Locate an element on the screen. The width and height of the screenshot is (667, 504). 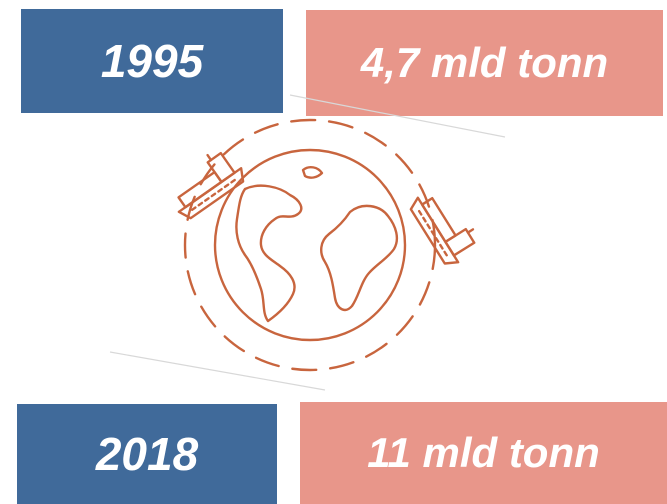
amount-2018-box: 11 mld tonn is located at coordinates (483, 453).